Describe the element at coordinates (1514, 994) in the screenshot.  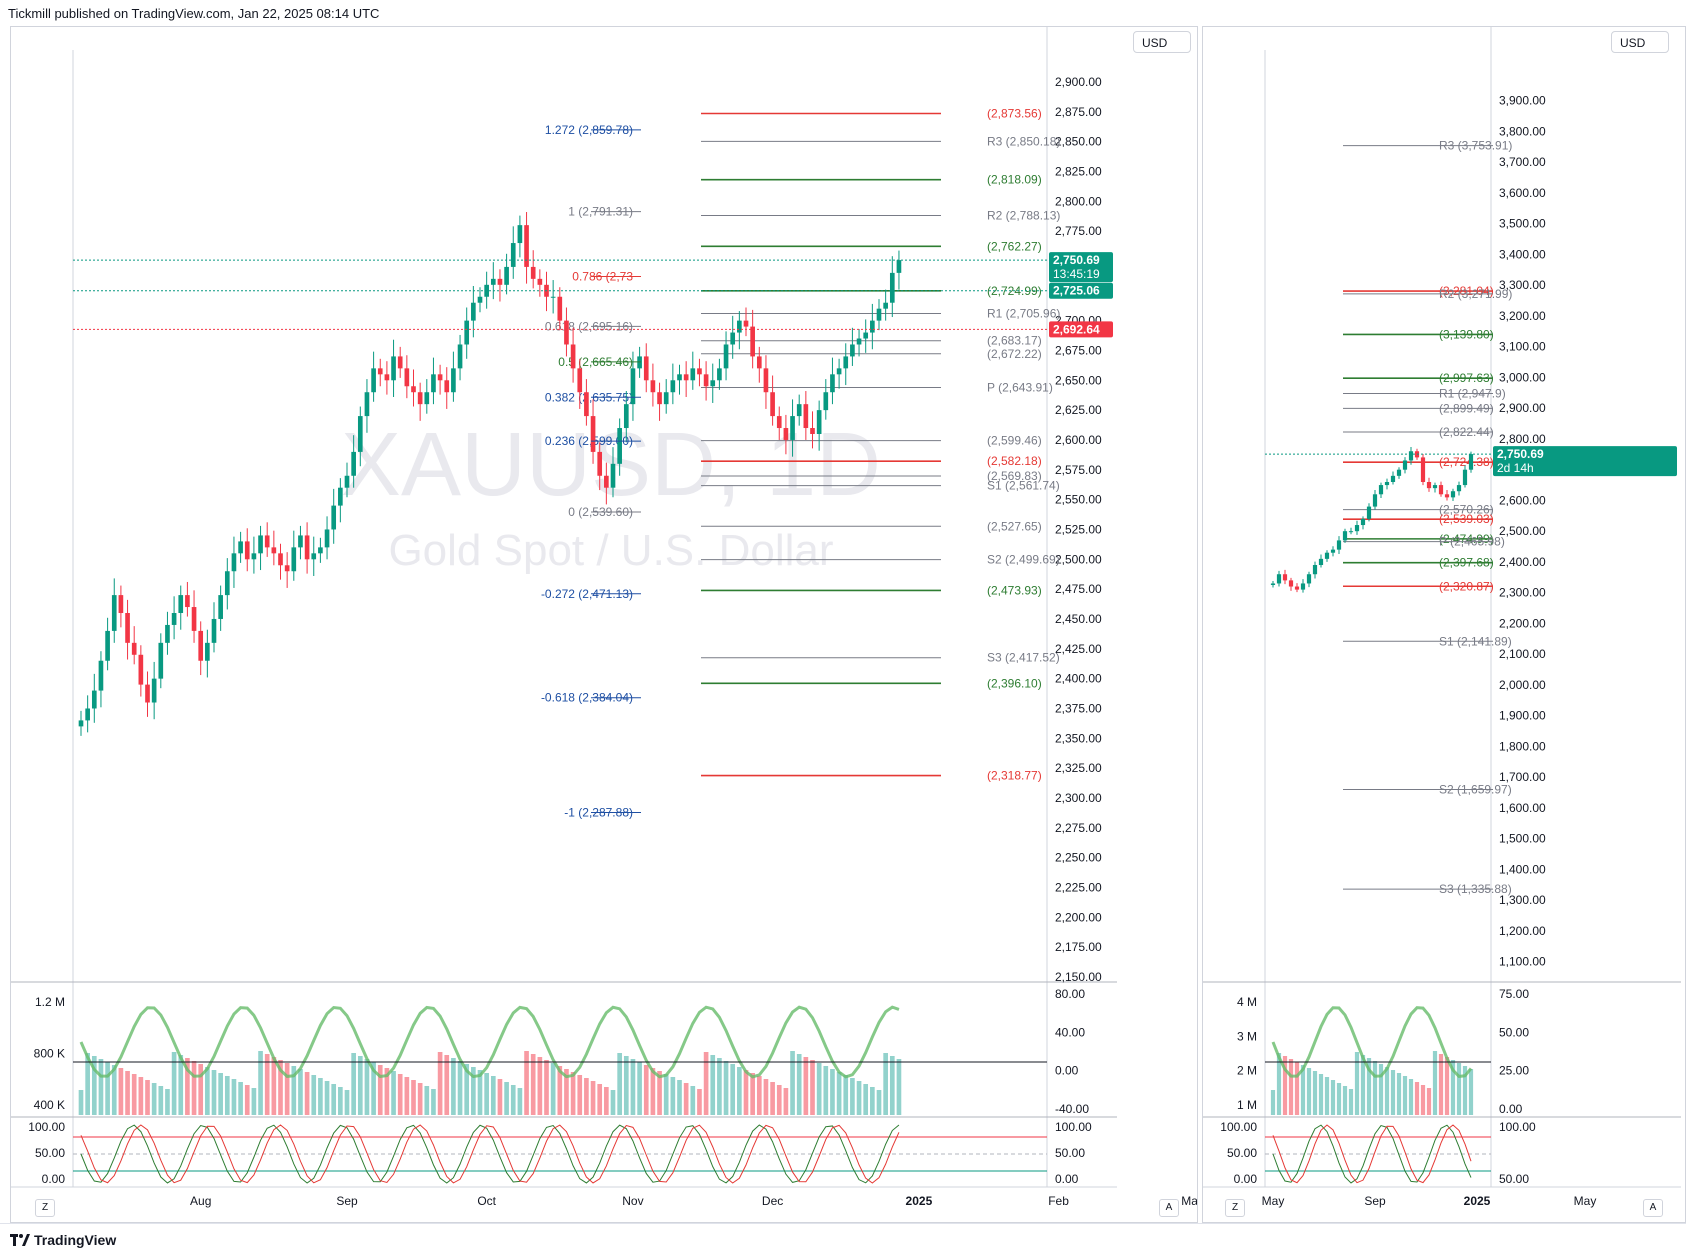
I see `oscillator-tick-label: 75.00` at that location.